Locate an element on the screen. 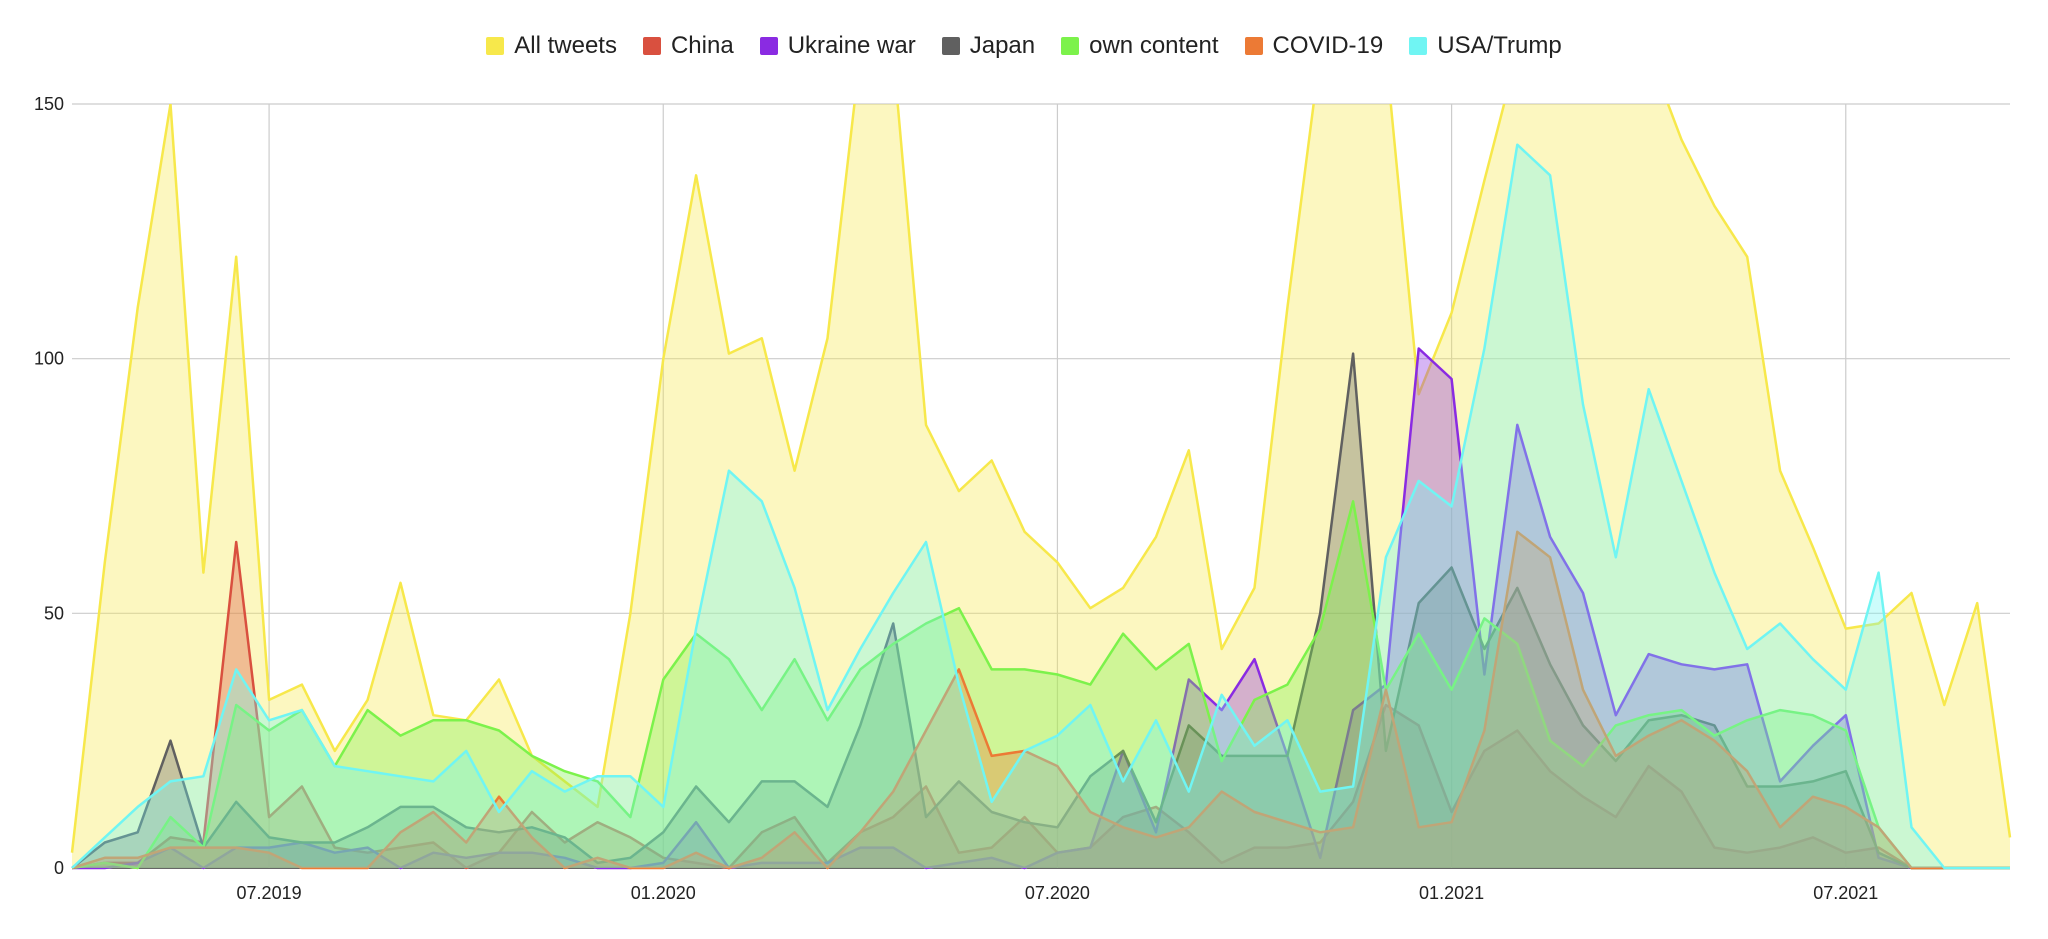  y-tick-label: 50 is located at coordinates (54, 613).